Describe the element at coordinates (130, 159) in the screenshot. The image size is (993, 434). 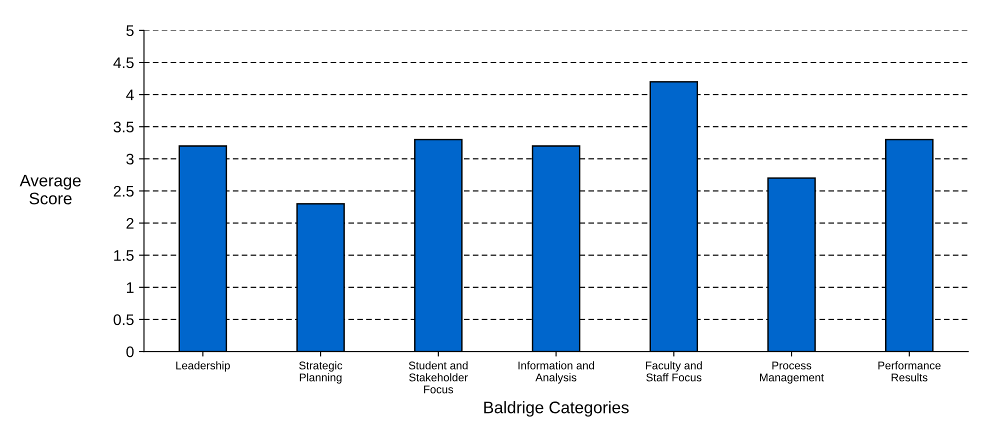
I see `y-tick-label: 3` at that location.